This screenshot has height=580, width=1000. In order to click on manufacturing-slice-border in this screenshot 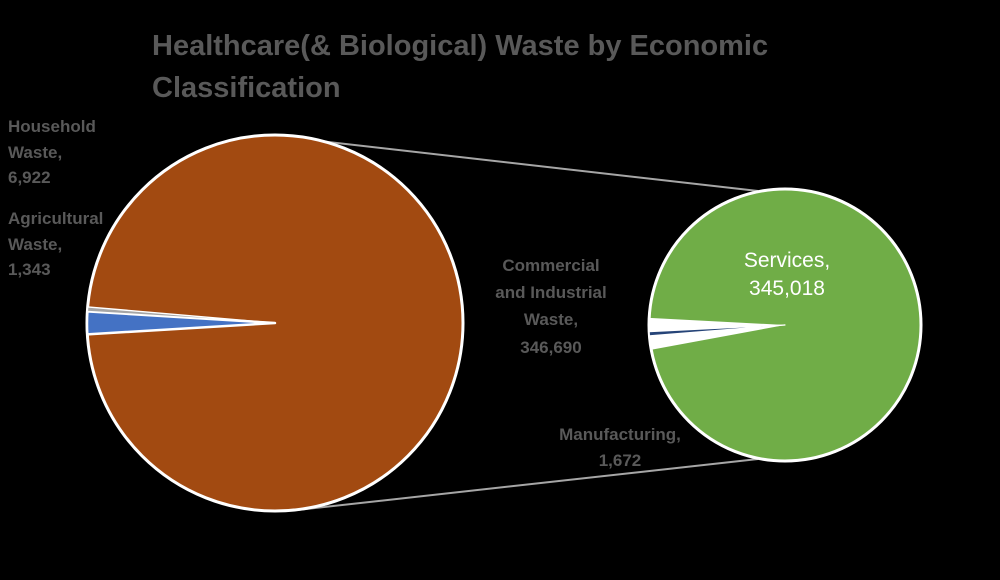, I will do `click(717, 333)`.